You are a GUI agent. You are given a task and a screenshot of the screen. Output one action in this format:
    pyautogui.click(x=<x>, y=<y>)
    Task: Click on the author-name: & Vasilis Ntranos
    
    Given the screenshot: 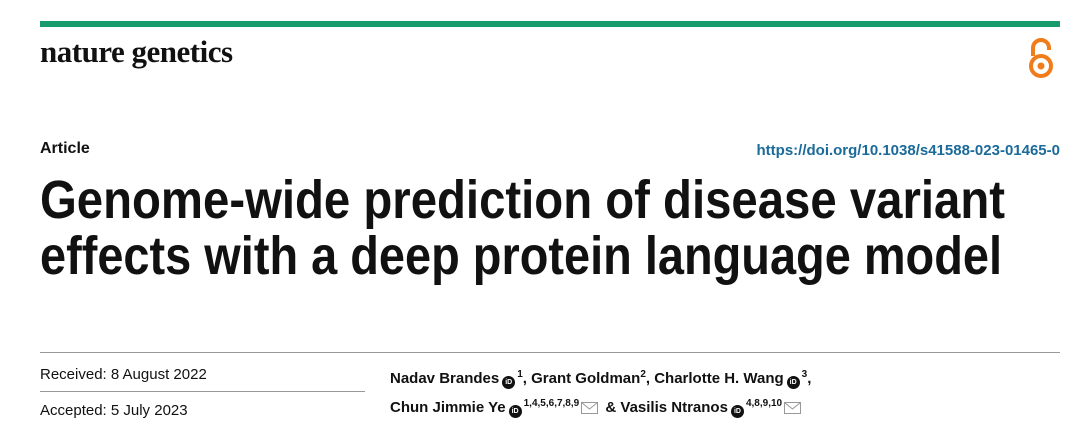 What is the action you would take?
    pyautogui.click(x=666, y=407)
    